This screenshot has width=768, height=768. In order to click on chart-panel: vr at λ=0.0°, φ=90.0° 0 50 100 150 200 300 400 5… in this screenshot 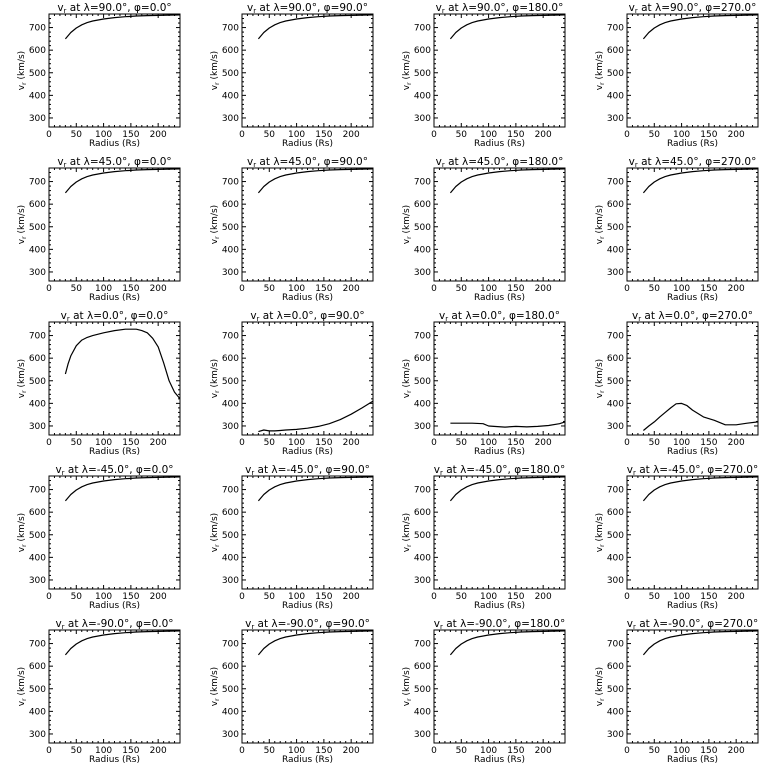, I will do `click(292, 383)`.